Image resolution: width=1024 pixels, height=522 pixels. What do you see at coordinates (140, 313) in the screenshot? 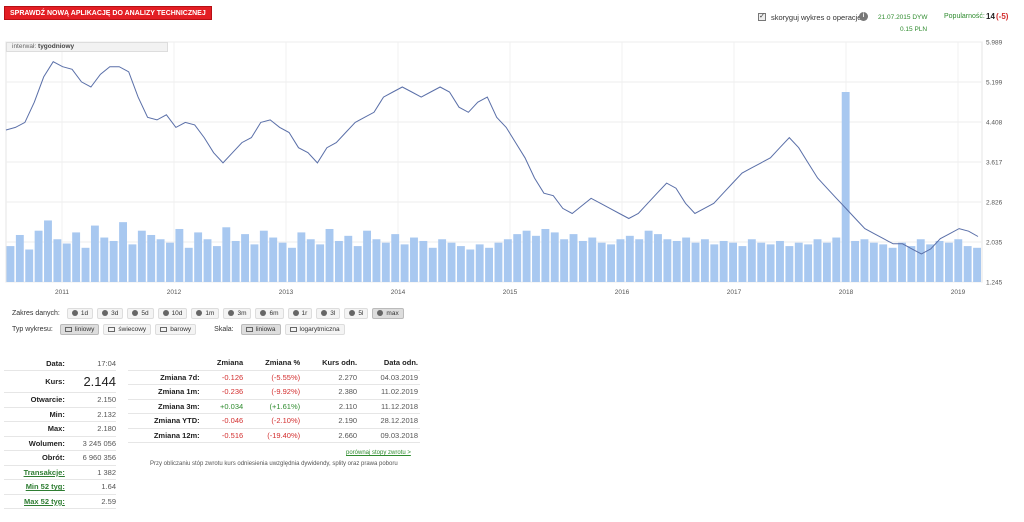
I see `range-5d: 5d` at bounding box center [140, 313].